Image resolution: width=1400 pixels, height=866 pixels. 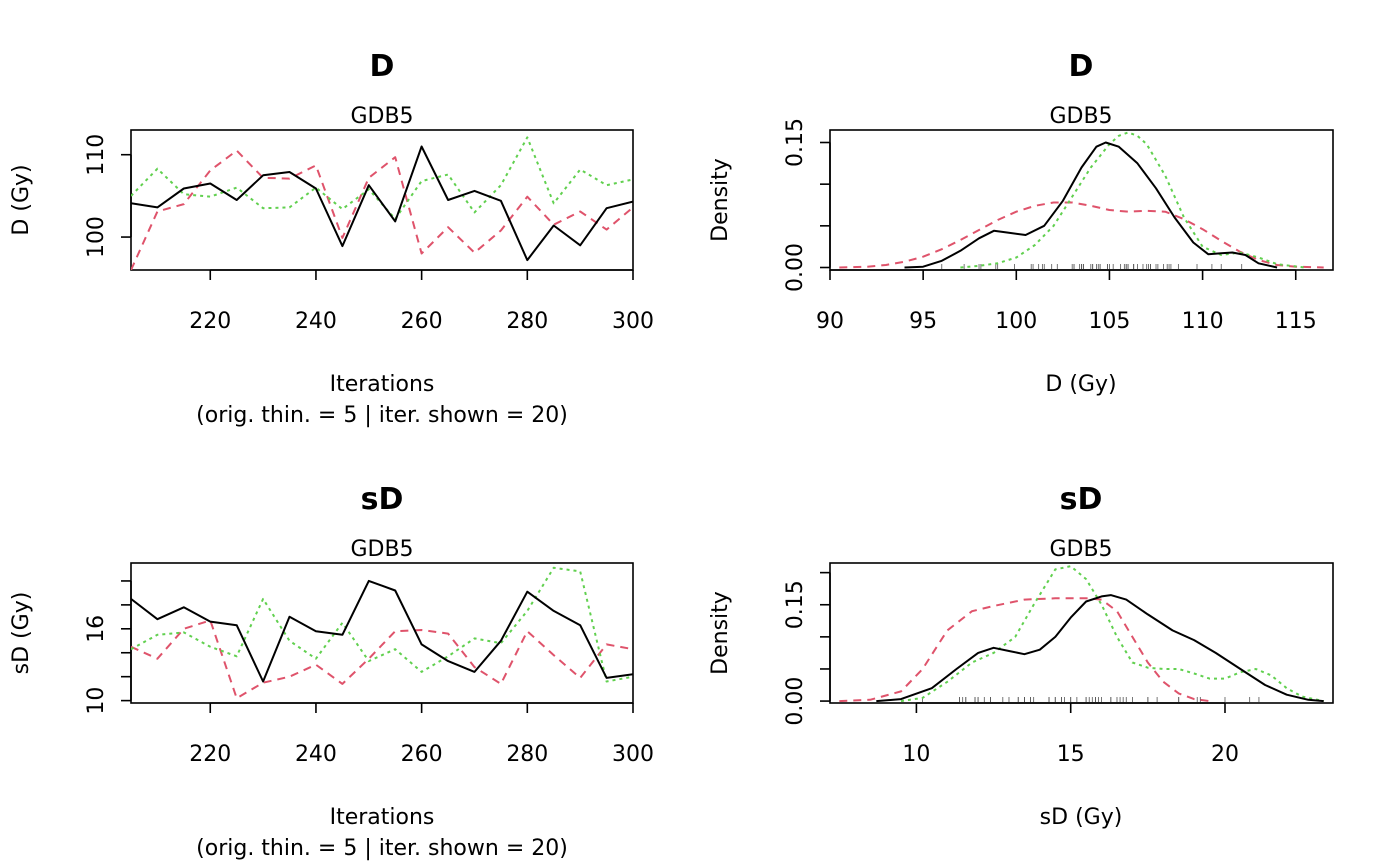 I want to click on x-axis-label: sD (Gy), so click(x=1081, y=817).